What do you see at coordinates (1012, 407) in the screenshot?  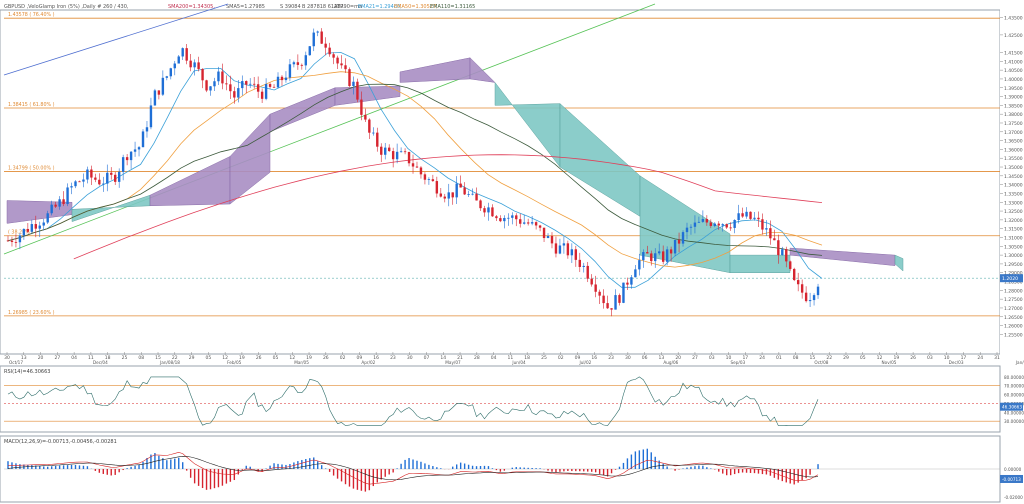 I see `rsi-value-label: 46.30663` at bounding box center [1012, 407].